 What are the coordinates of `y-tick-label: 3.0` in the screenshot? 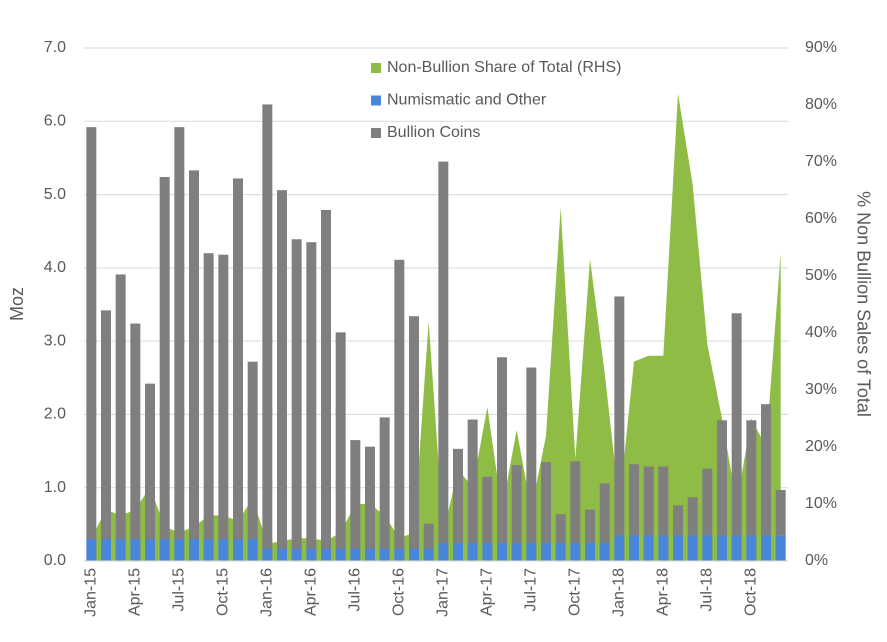 It's located at (55, 340).